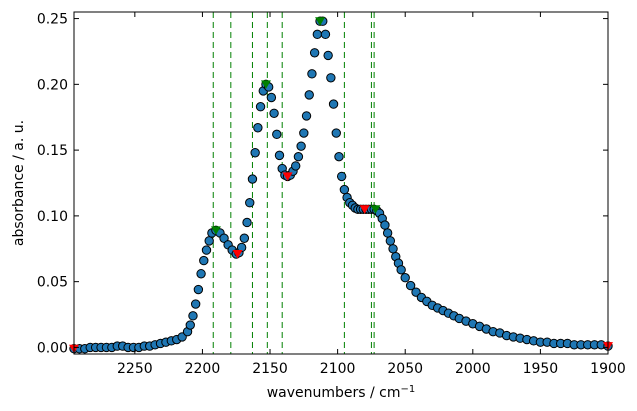 This screenshot has width=637, height=411. Describe the element at coordinates (203, 369) in the screenshot. I see `x-tick-label: 2200` at that location.